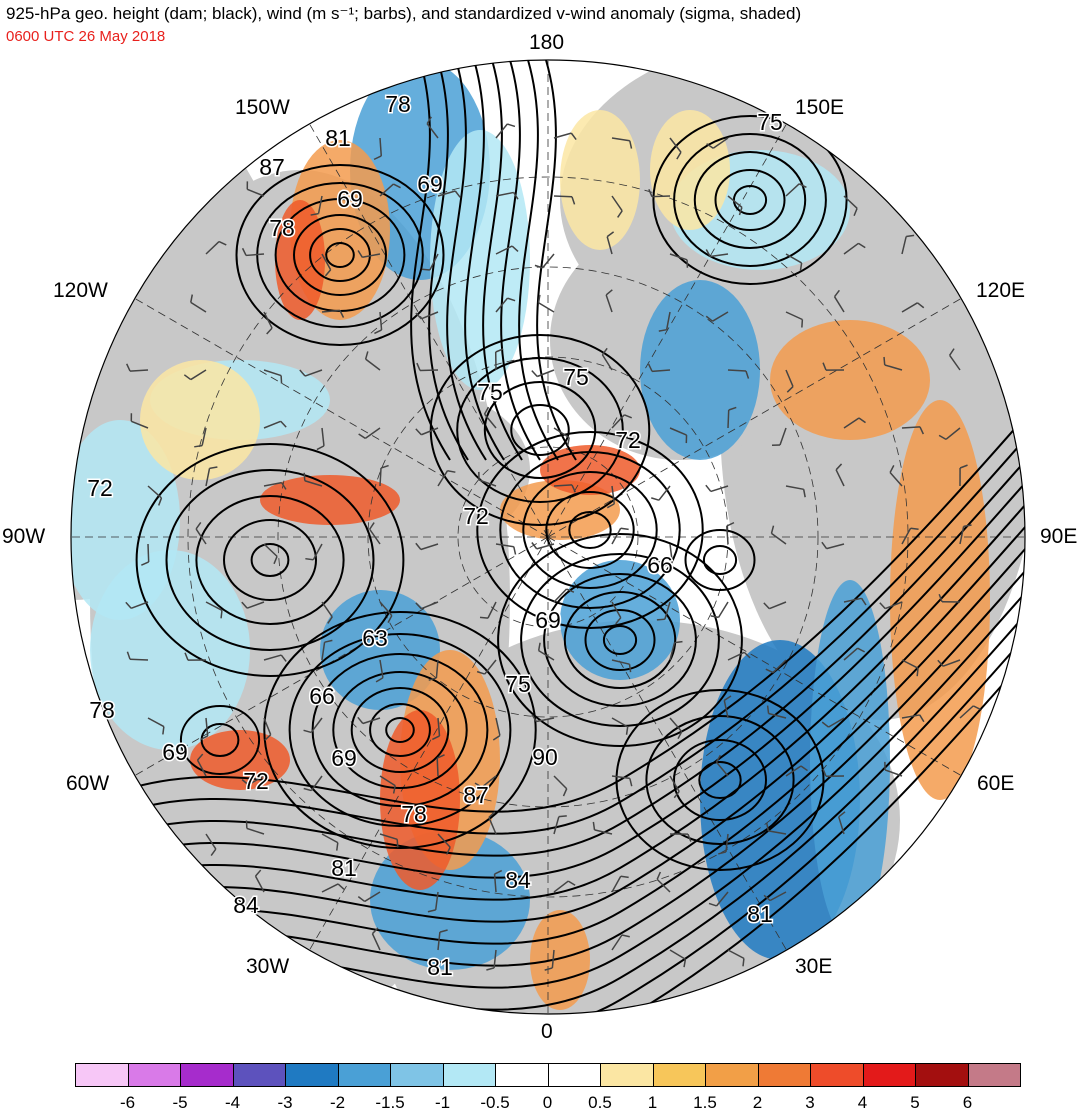 The image size is (1088, 1113). Describe the element at coordinates (547, 1103) in the screenshot. I see `colorbar-tick-label: 0` at that location.